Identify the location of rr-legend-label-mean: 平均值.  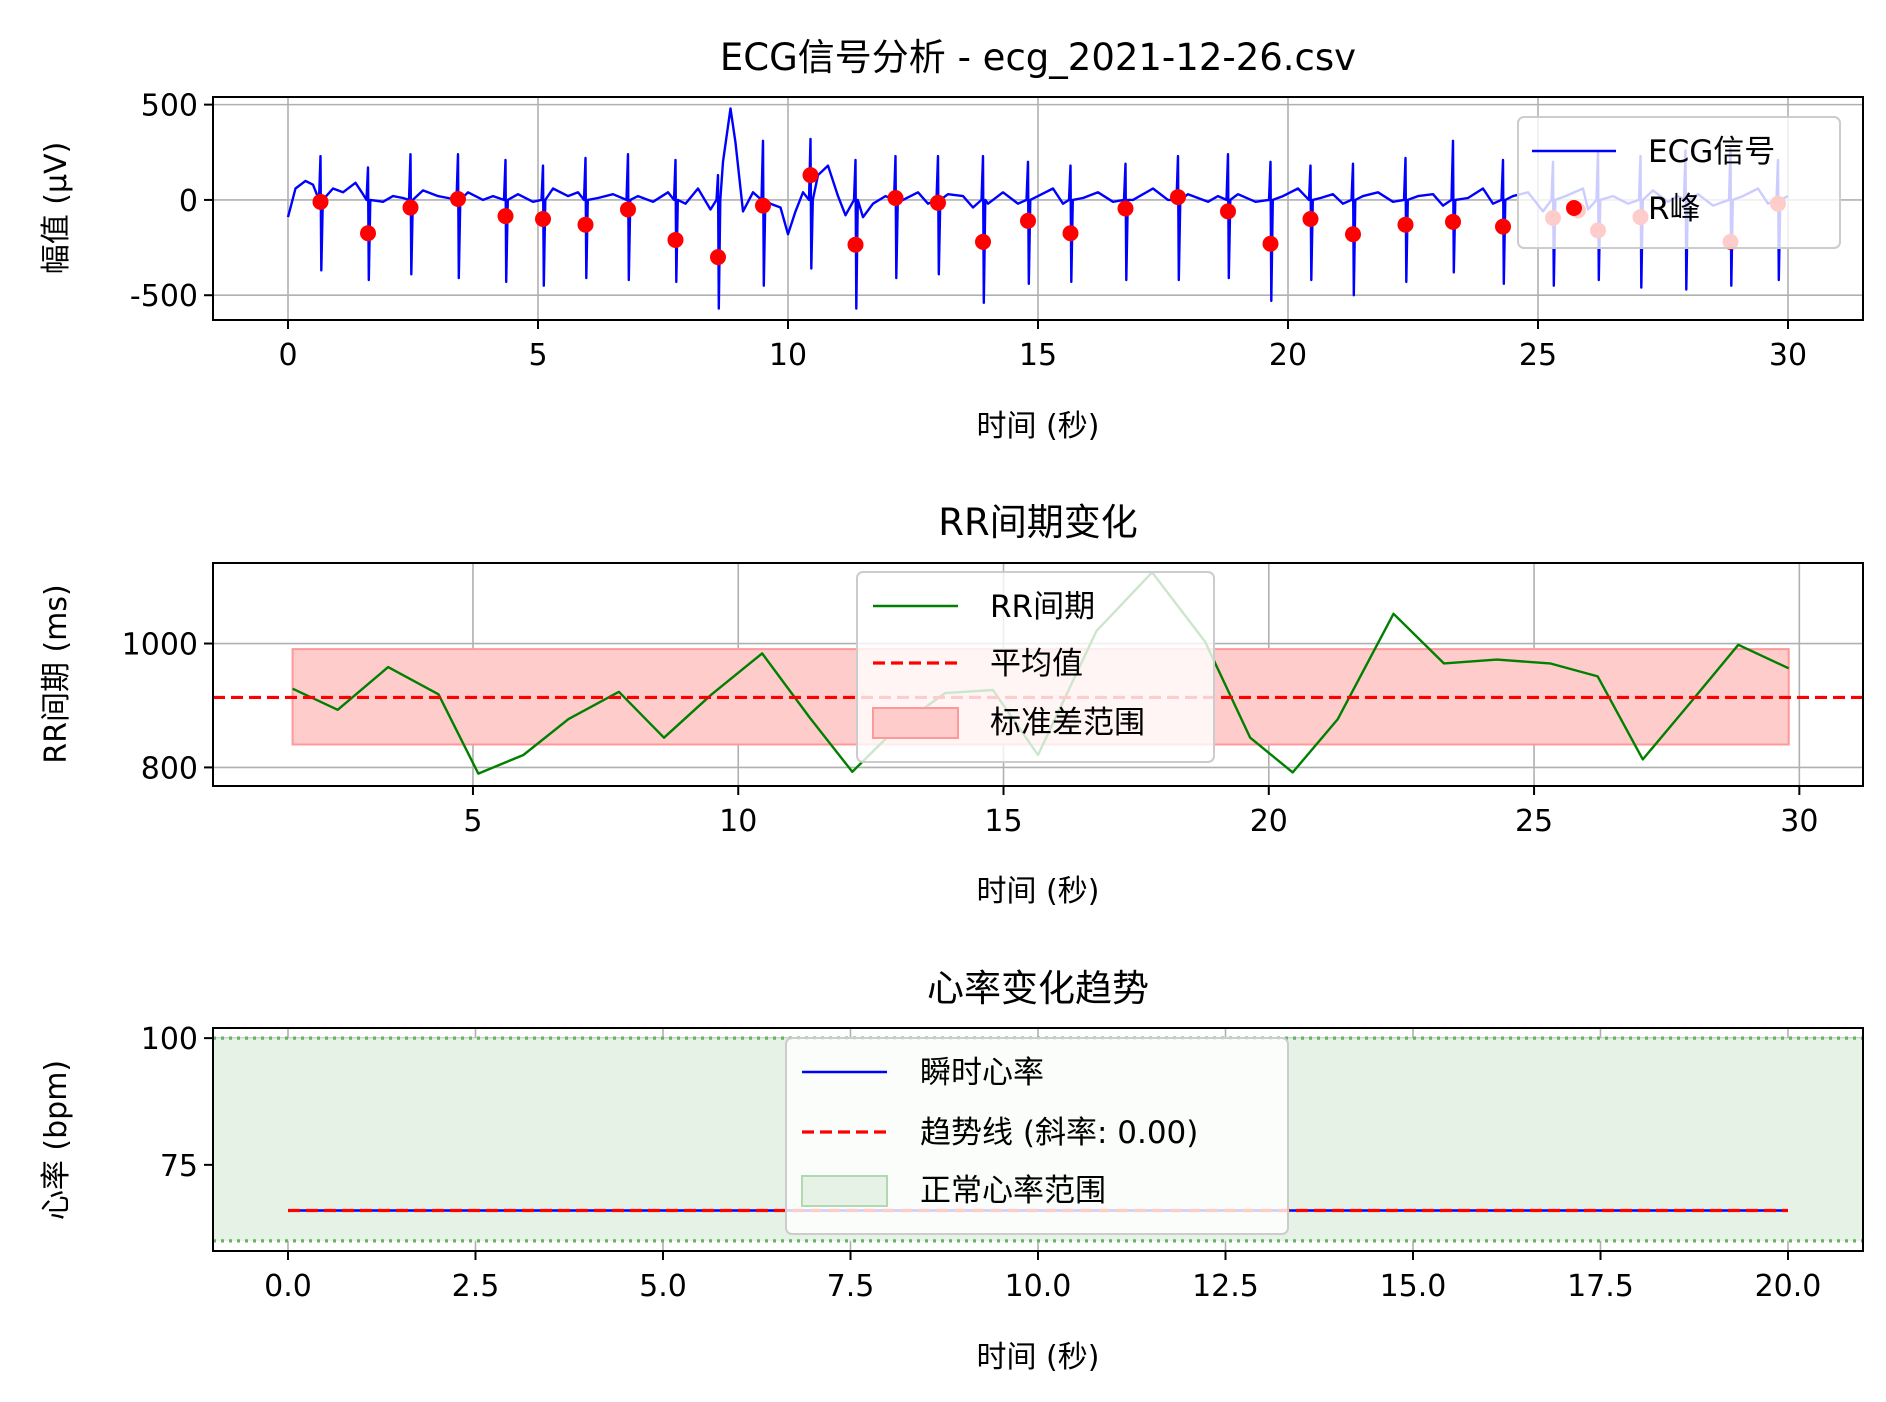
(1036, 664).